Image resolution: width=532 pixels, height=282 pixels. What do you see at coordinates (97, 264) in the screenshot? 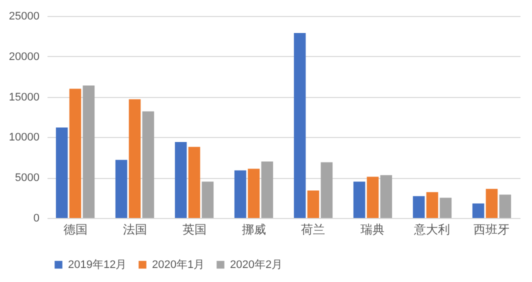
I see `legend-label: 2019年12月` at bounding box center [97, 264].